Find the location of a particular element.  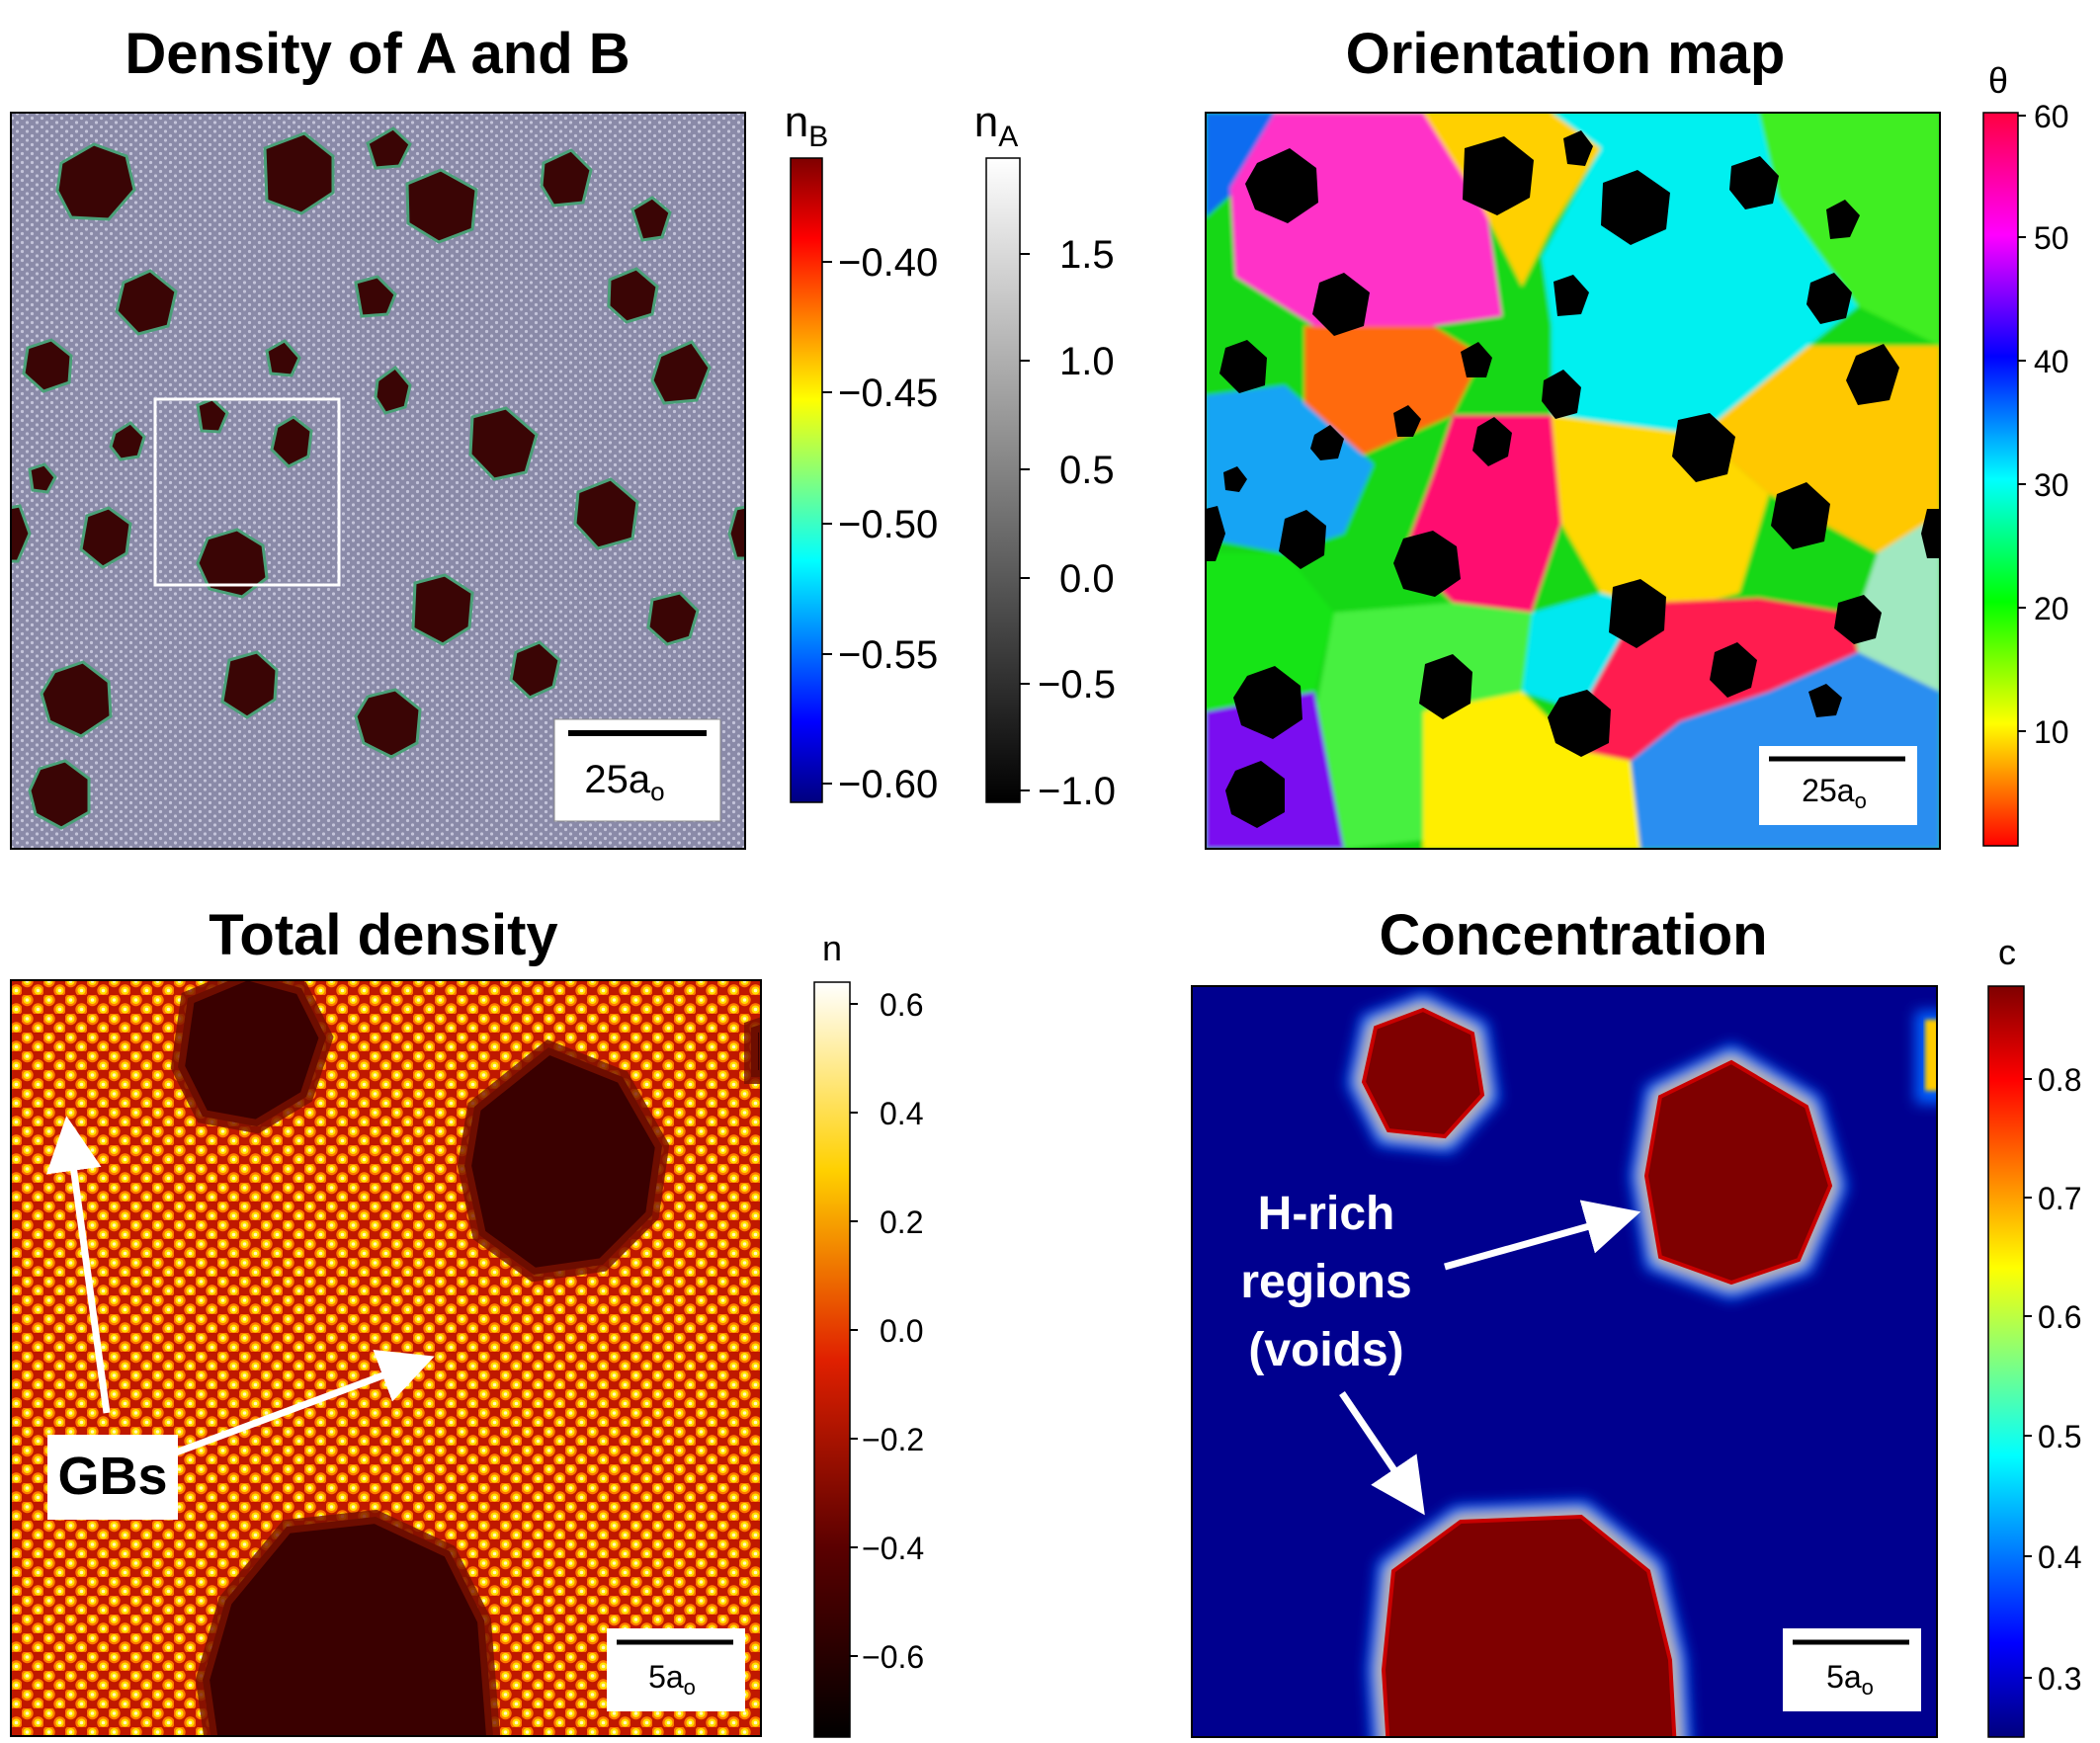

tick-label: −0.45 is located at coordinates (888, 393).